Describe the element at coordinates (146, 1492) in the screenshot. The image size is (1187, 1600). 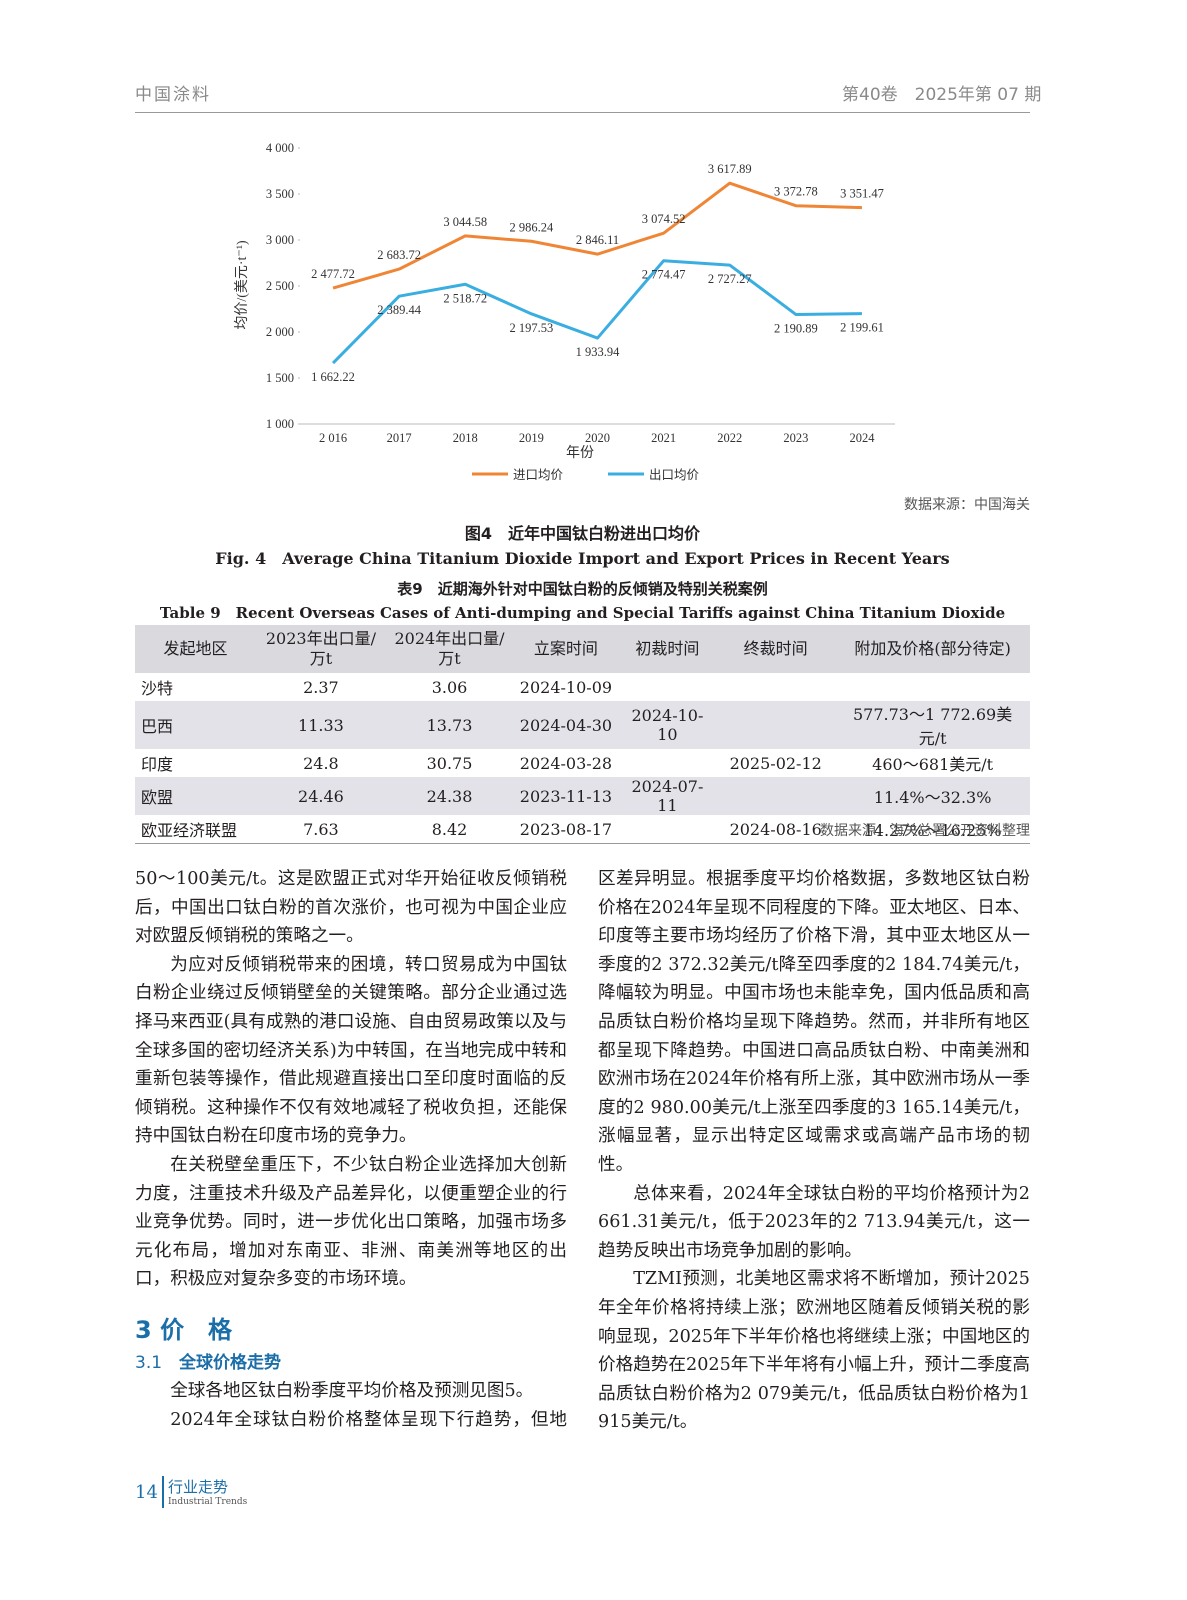
I see `page-number: 14` at that location.